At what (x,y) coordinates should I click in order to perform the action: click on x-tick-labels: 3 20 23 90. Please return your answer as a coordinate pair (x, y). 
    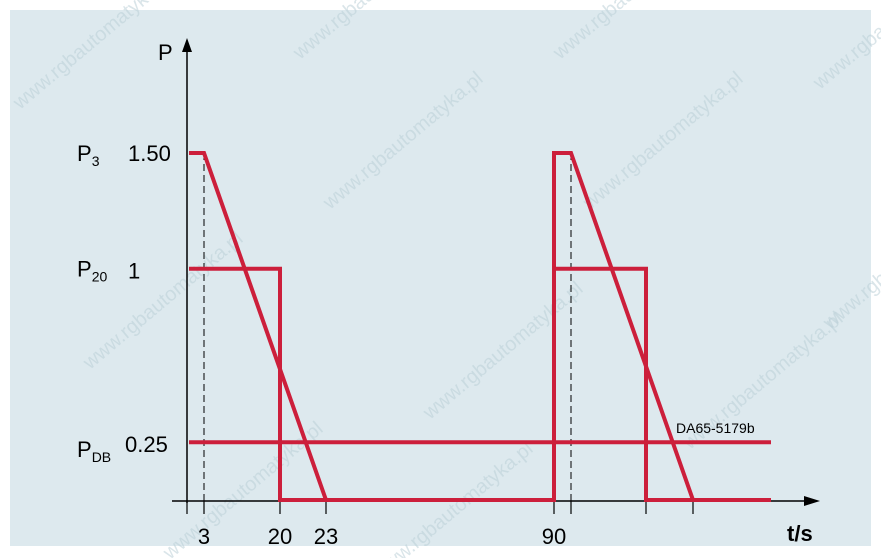
    Looking at the image, I should click on (382, 536).